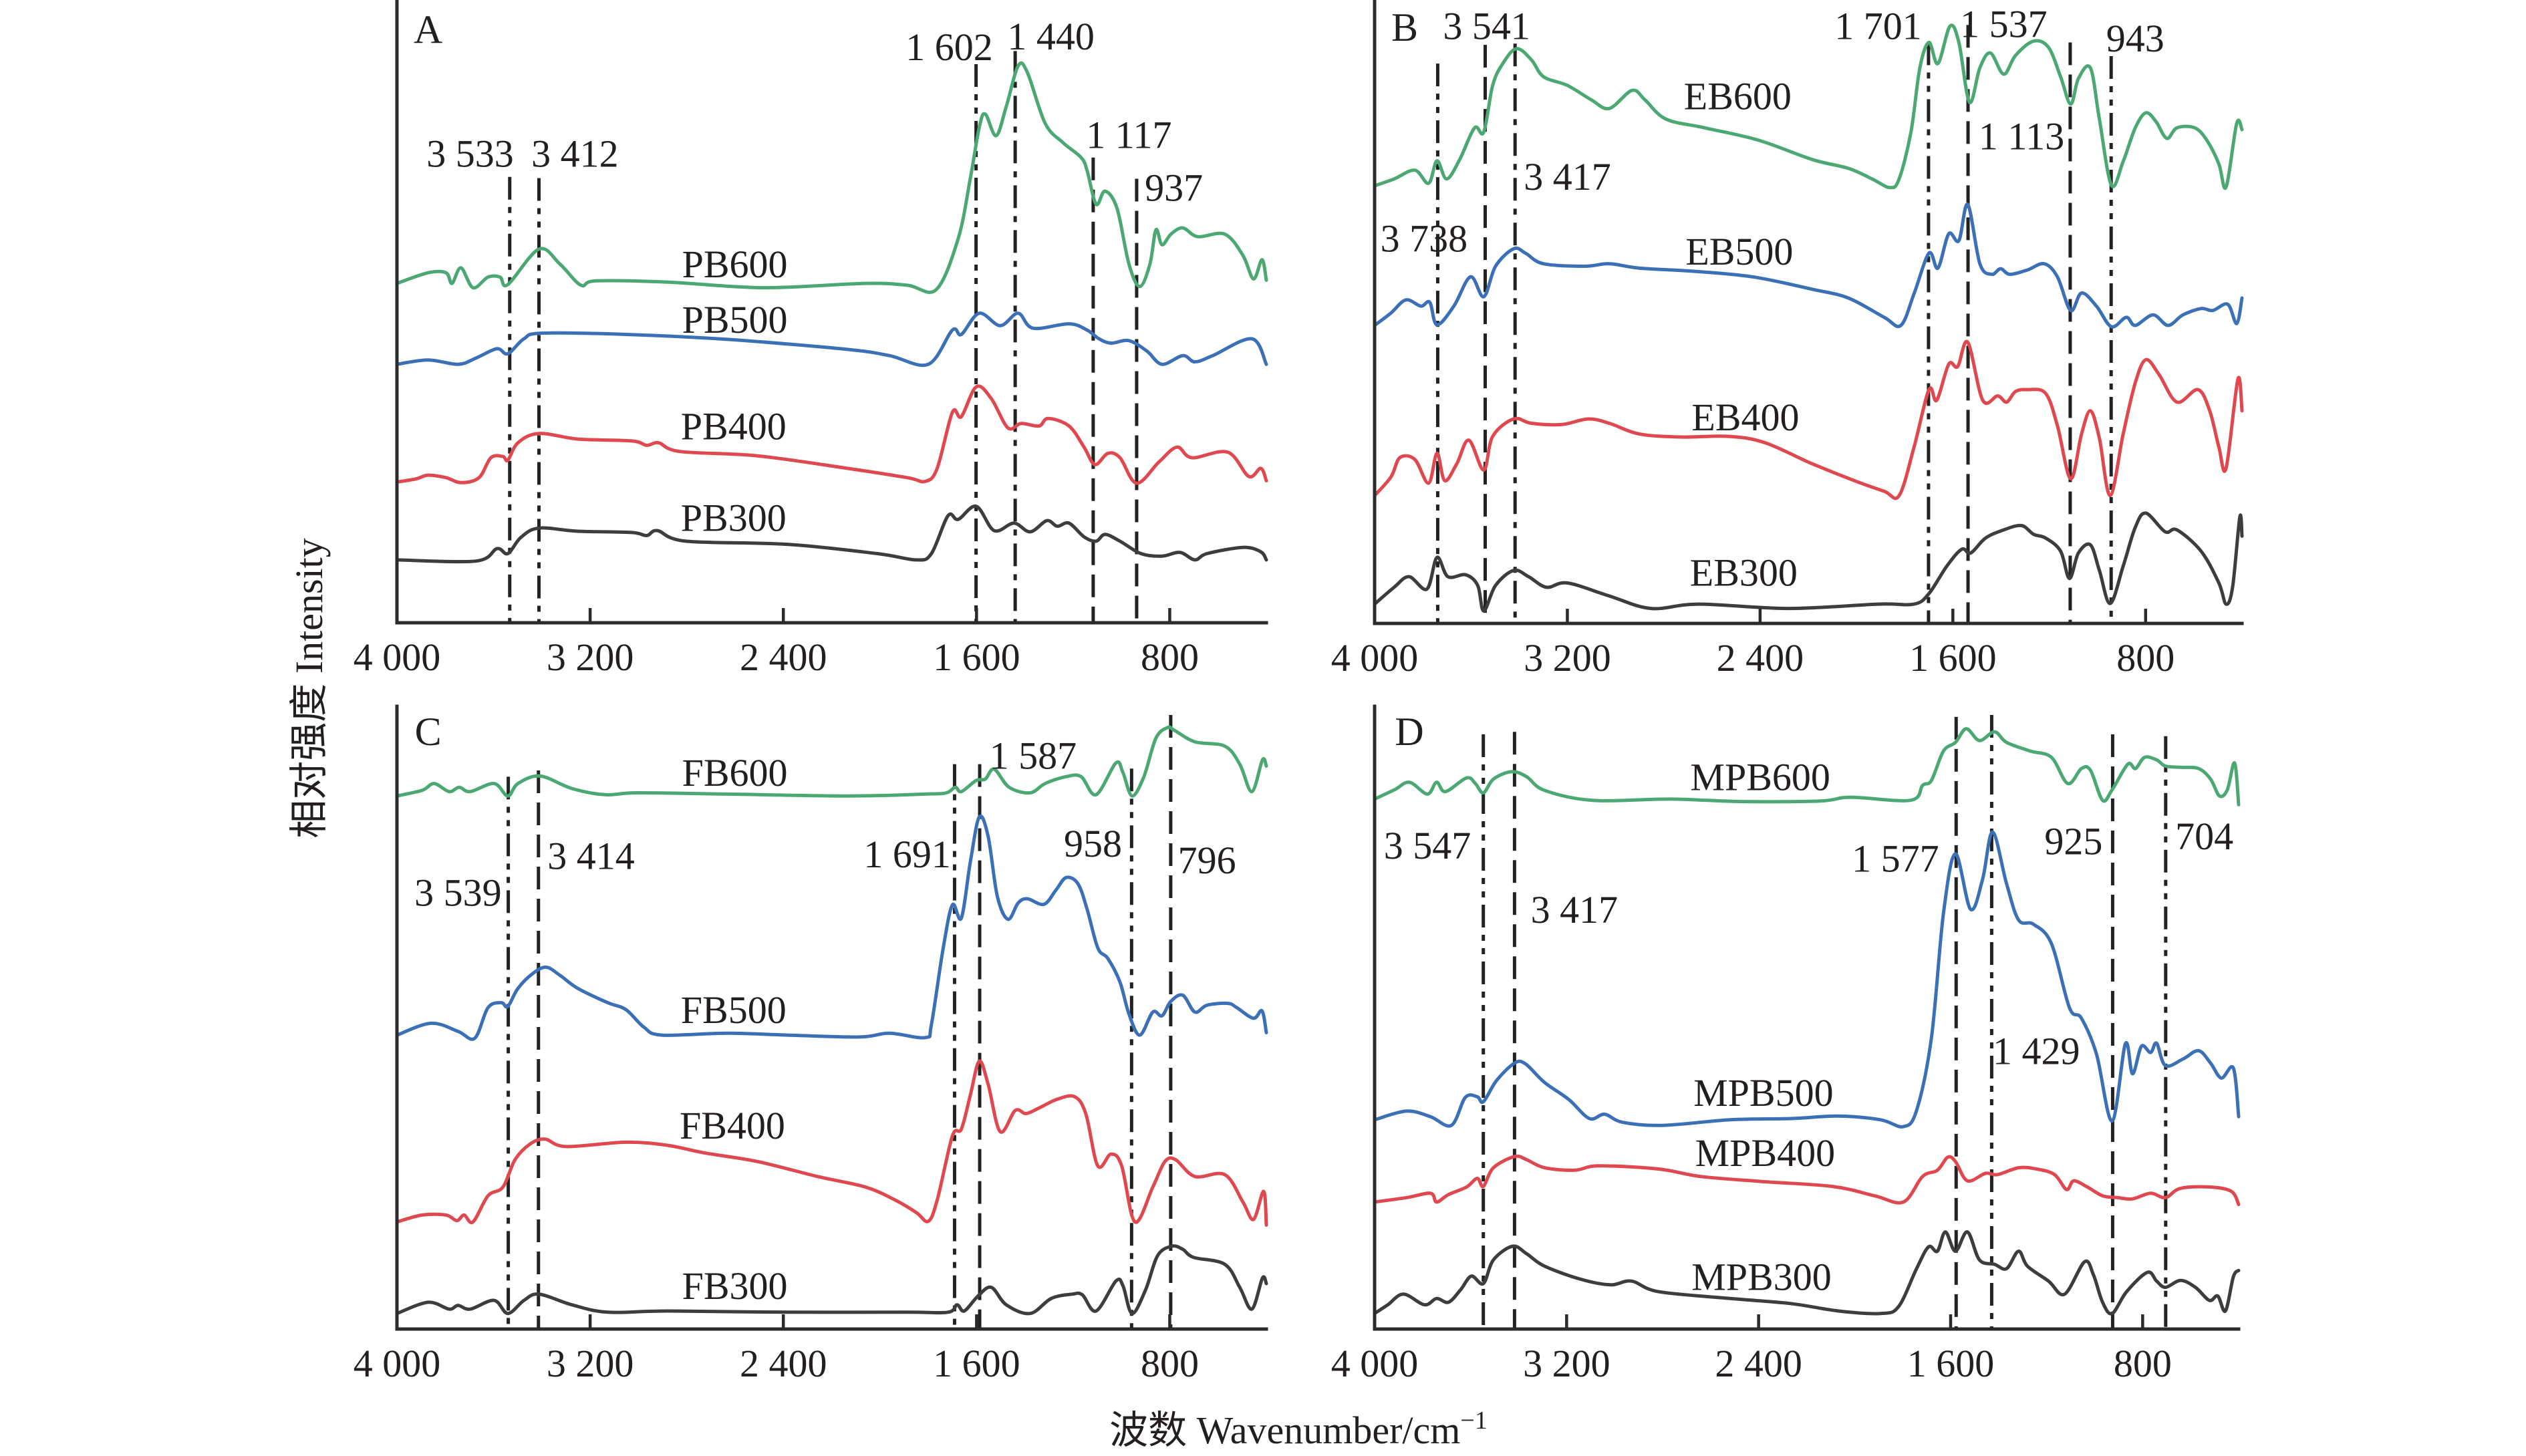 This screenshot has width=2526, height=1456. Describe the element at coordinates (735, 319) in the screenshot. I see `series-label-PB500: PB500` at that location.